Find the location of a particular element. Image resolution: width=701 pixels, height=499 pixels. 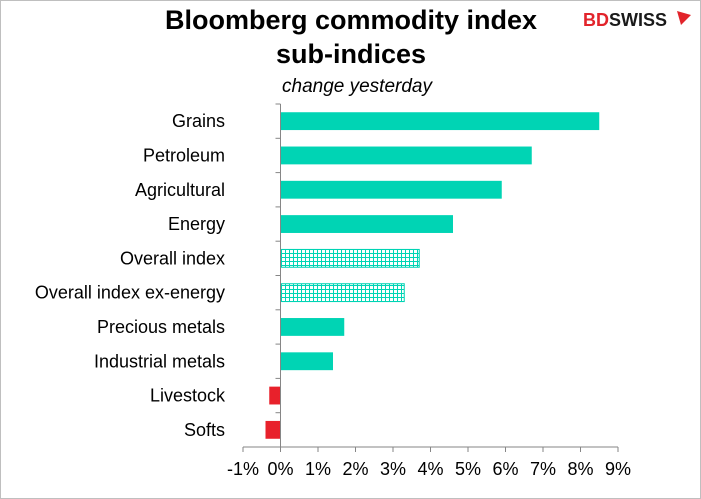

x-tick-label: 4% is located at coordinates (430, 469).